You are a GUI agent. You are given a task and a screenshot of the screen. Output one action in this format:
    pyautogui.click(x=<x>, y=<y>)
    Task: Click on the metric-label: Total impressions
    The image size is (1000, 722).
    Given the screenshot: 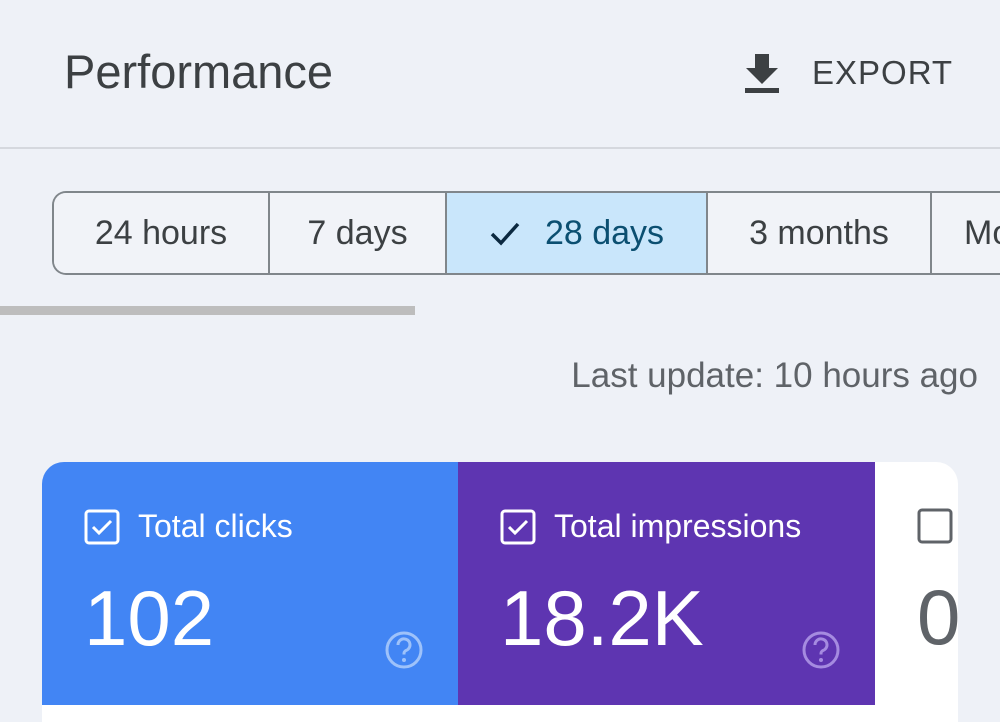 What is the action you would take?
    pyautogui.click(x=678, y=526)
    